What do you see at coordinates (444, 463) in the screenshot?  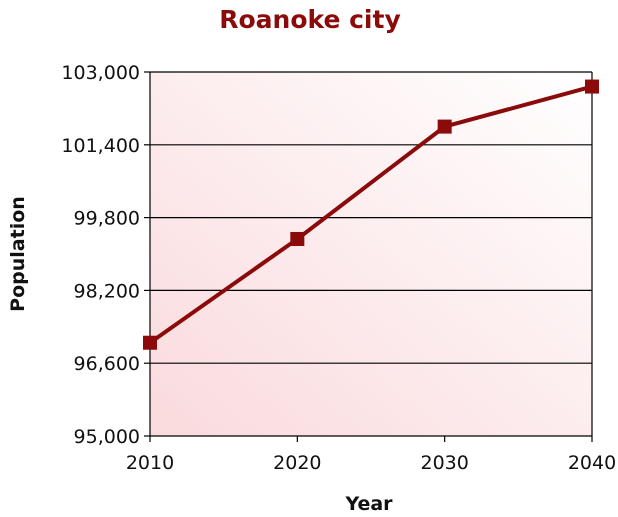 I see `x-tick-label: 2030` at bounding box center [444, 463].